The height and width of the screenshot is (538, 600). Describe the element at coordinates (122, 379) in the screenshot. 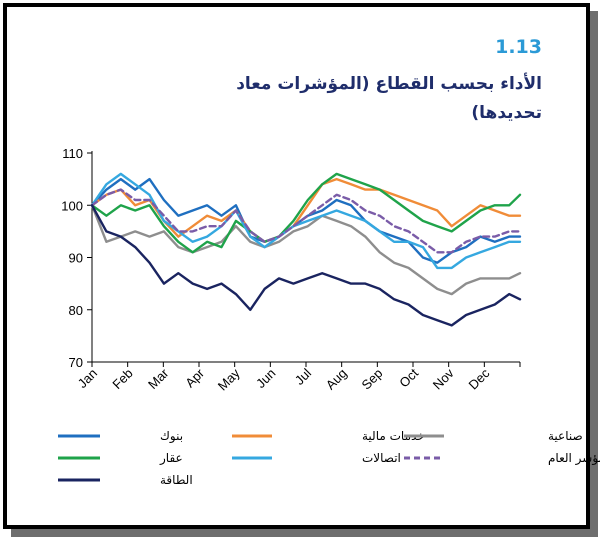

I see `x-tick-label: Feb` at that location.